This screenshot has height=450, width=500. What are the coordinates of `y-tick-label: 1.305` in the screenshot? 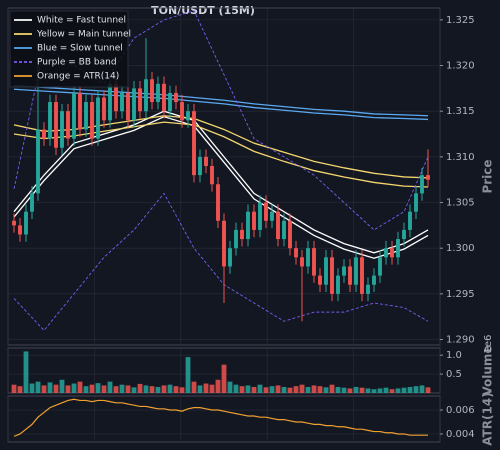 It's located at (460, 203).